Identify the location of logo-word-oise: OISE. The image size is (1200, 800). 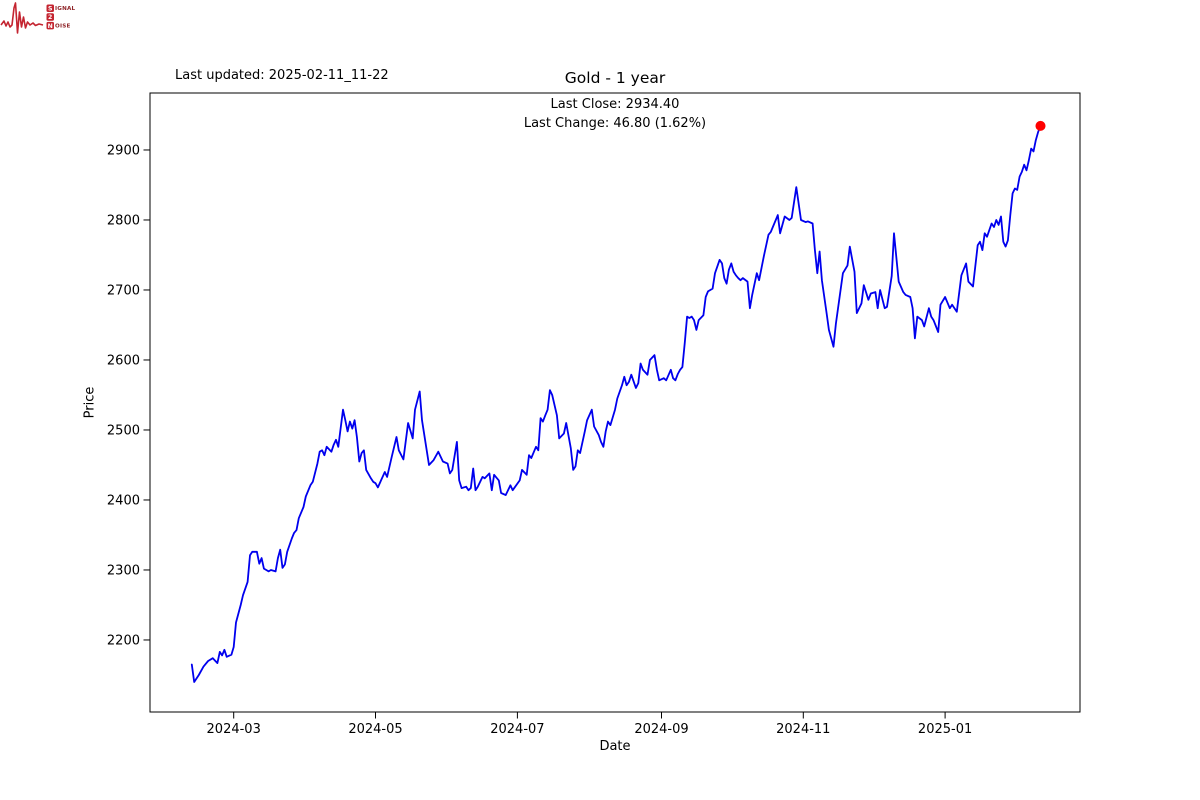
(63, 27).